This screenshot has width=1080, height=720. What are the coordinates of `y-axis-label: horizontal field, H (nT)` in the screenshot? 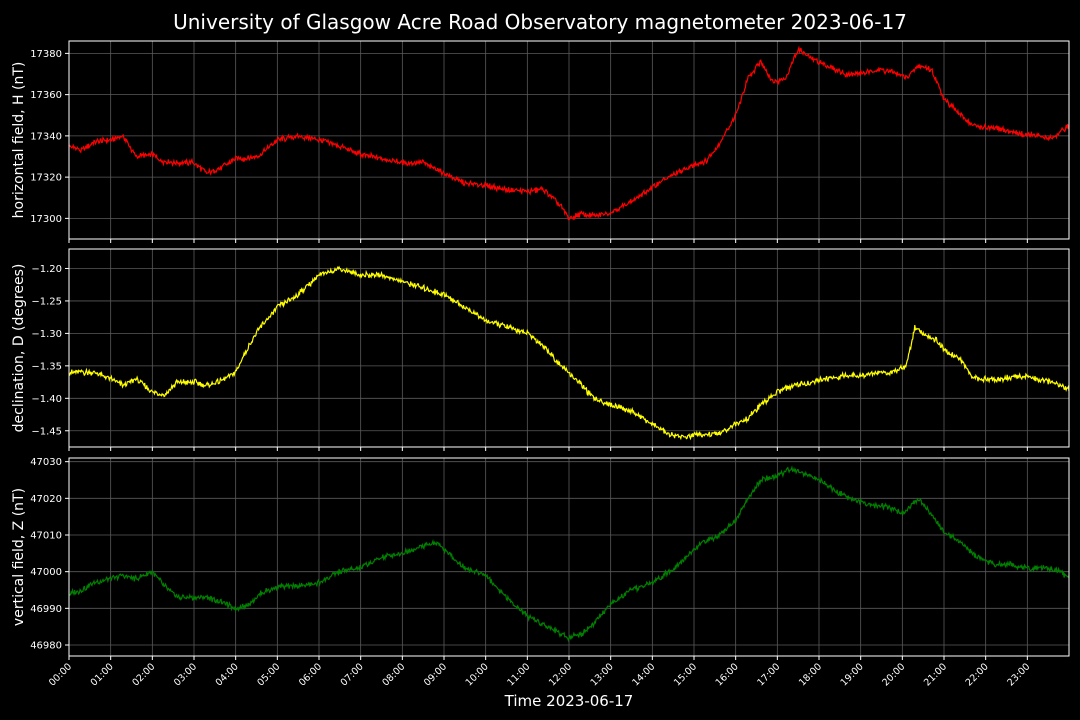 It's located at (19, 140).